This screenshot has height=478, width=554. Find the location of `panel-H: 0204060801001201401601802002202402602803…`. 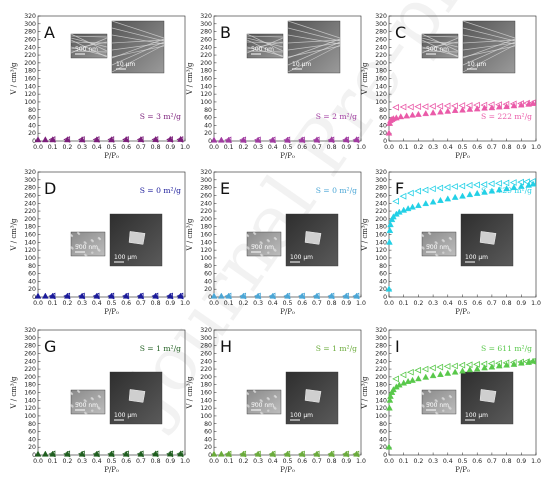

panel-H: 0204060801001201401601802002202402602803… is located at coordinates (276, 400).